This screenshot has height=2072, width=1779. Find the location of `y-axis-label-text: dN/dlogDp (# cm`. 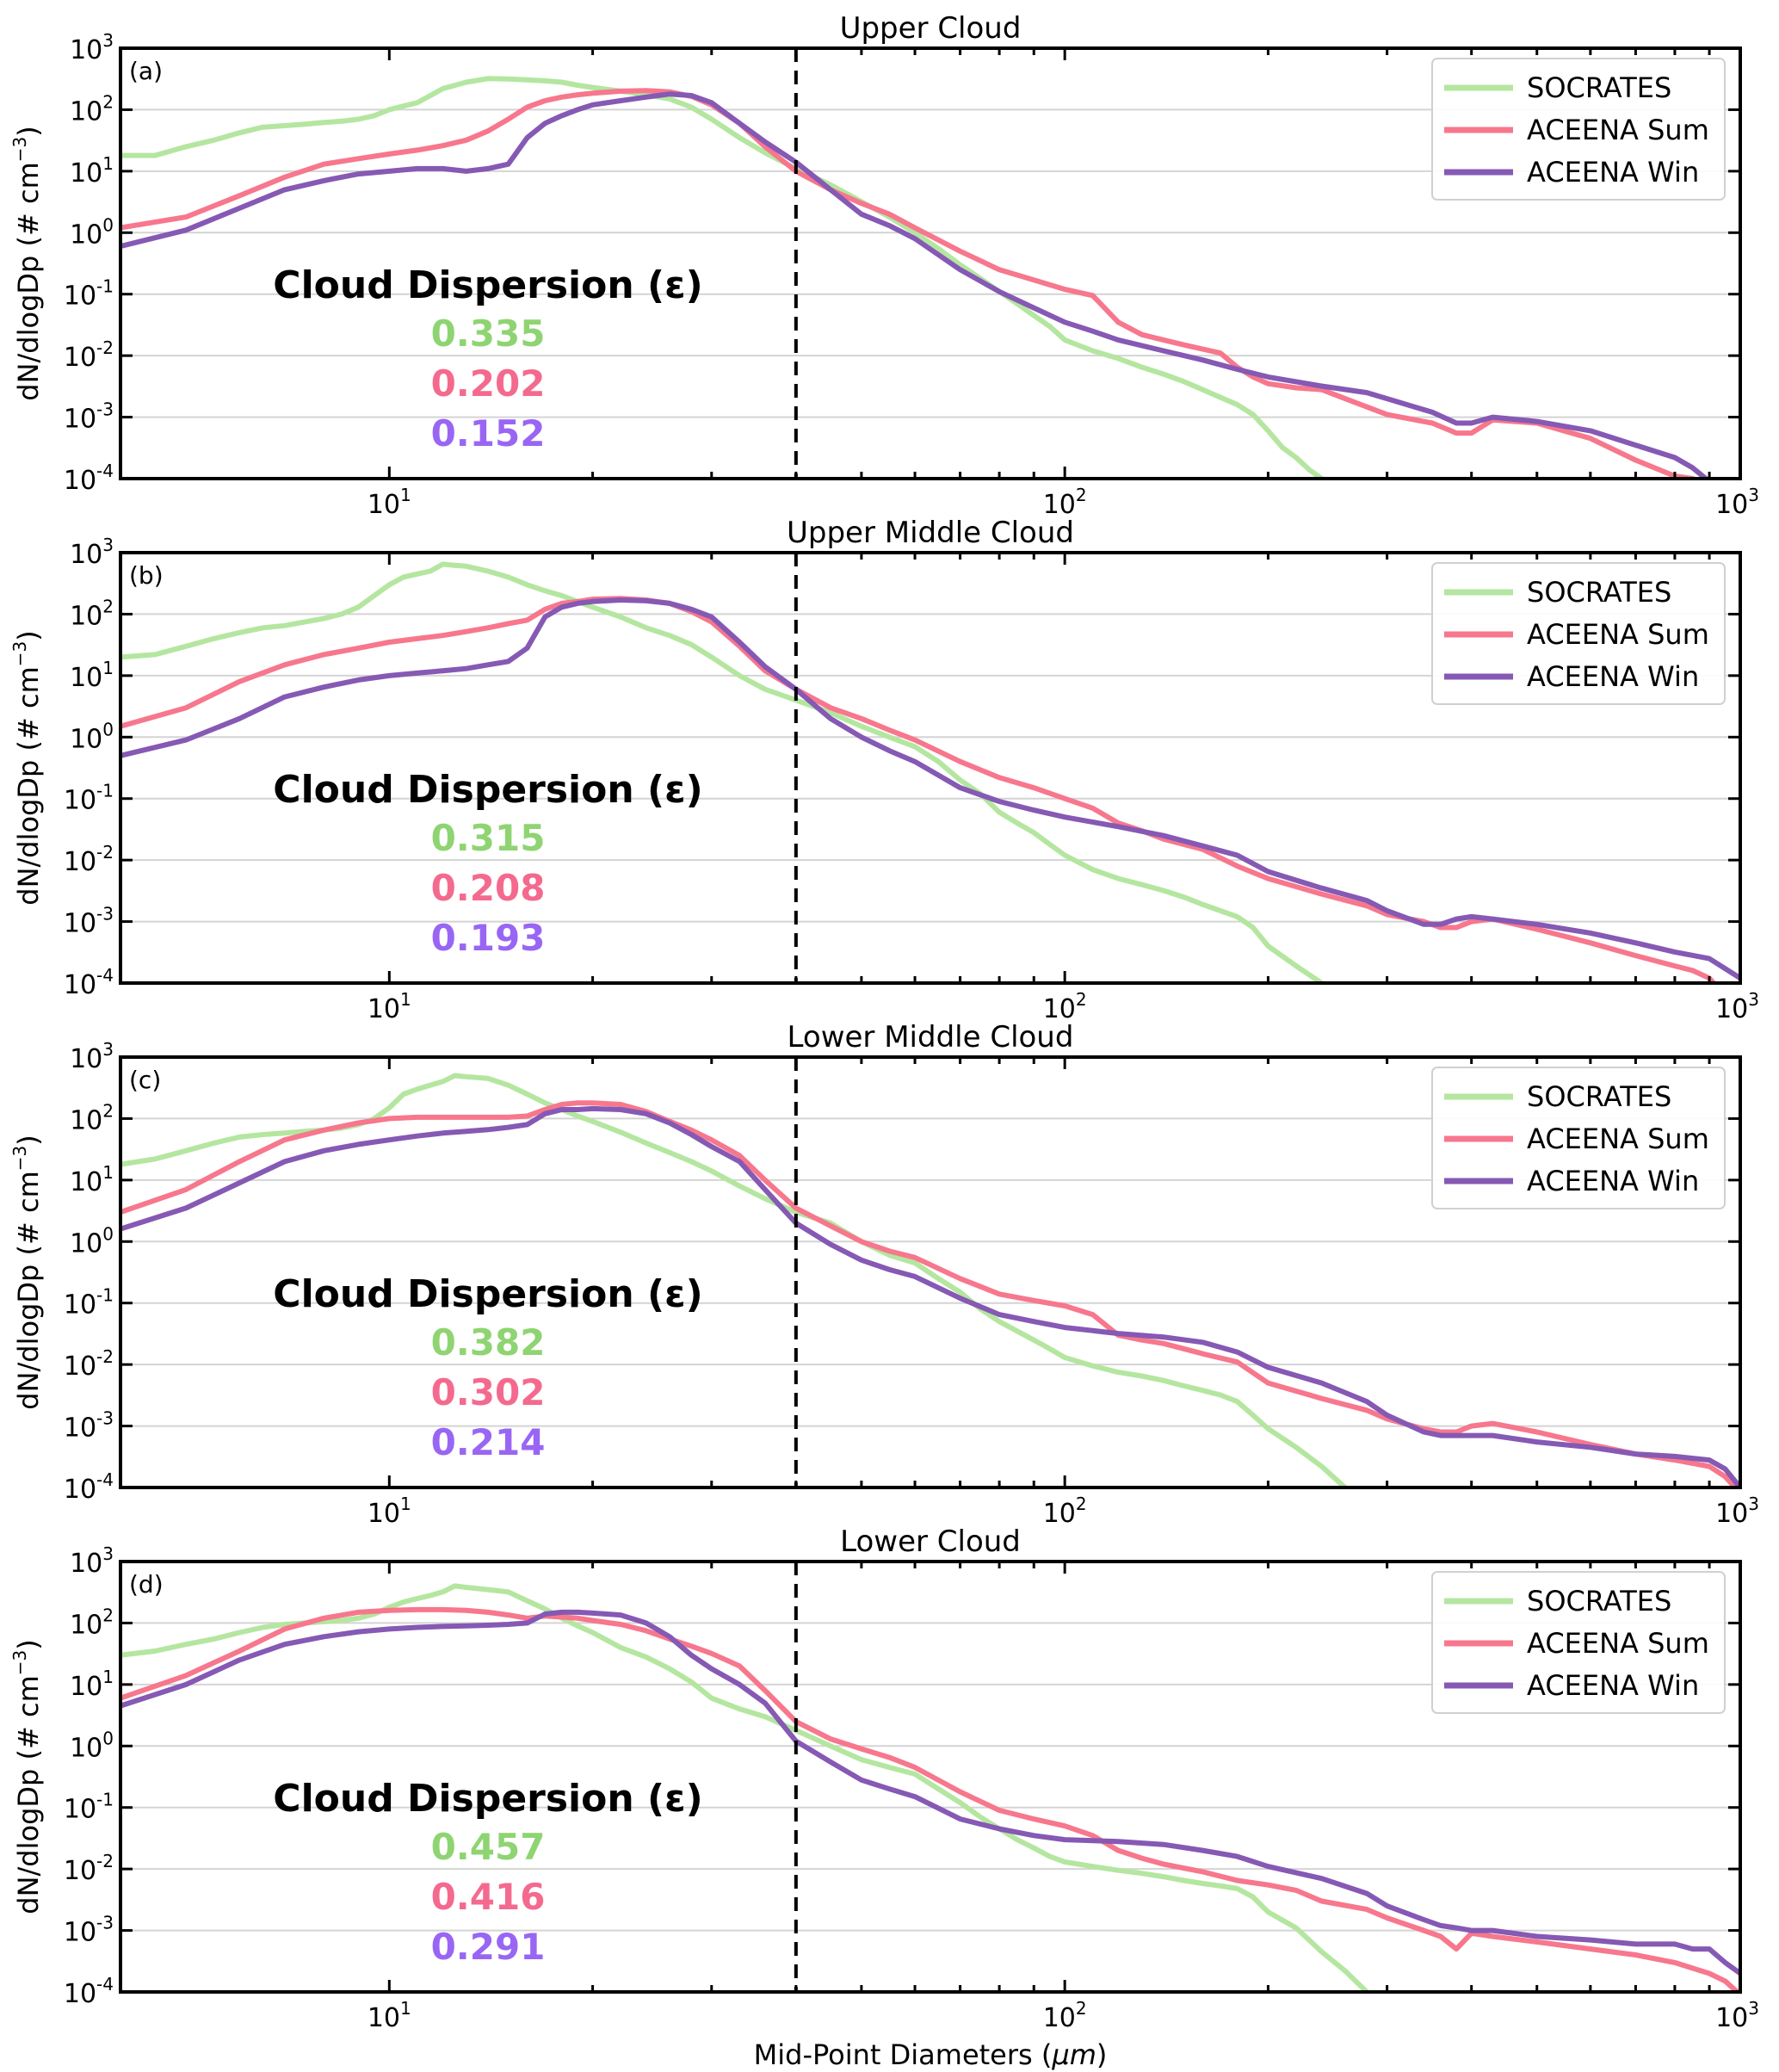

y-axis-label-text: dN/dlogDp (# cm is located at coordinates (28, 785).